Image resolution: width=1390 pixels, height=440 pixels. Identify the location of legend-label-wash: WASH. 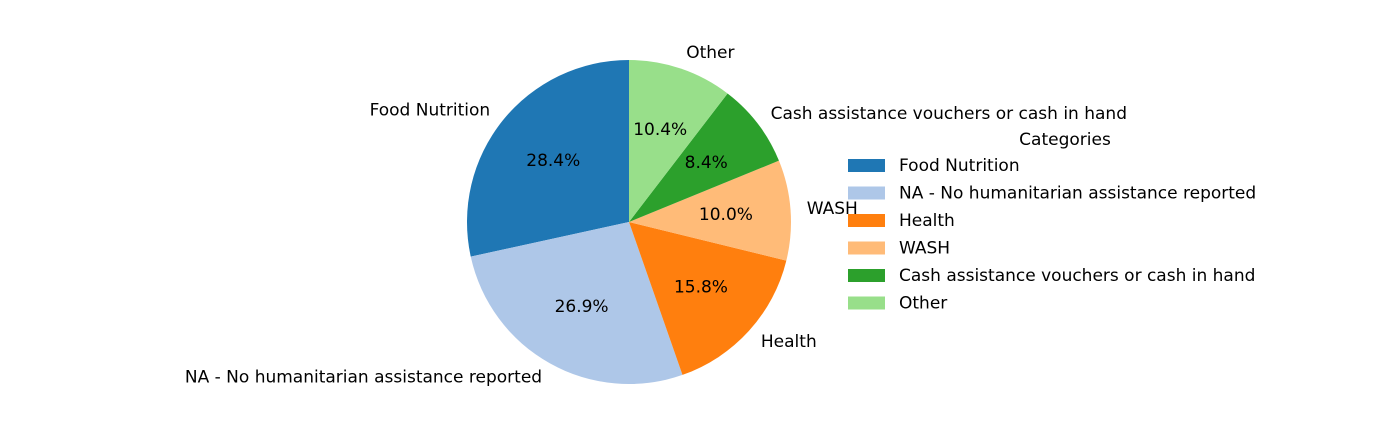
(924, 249).